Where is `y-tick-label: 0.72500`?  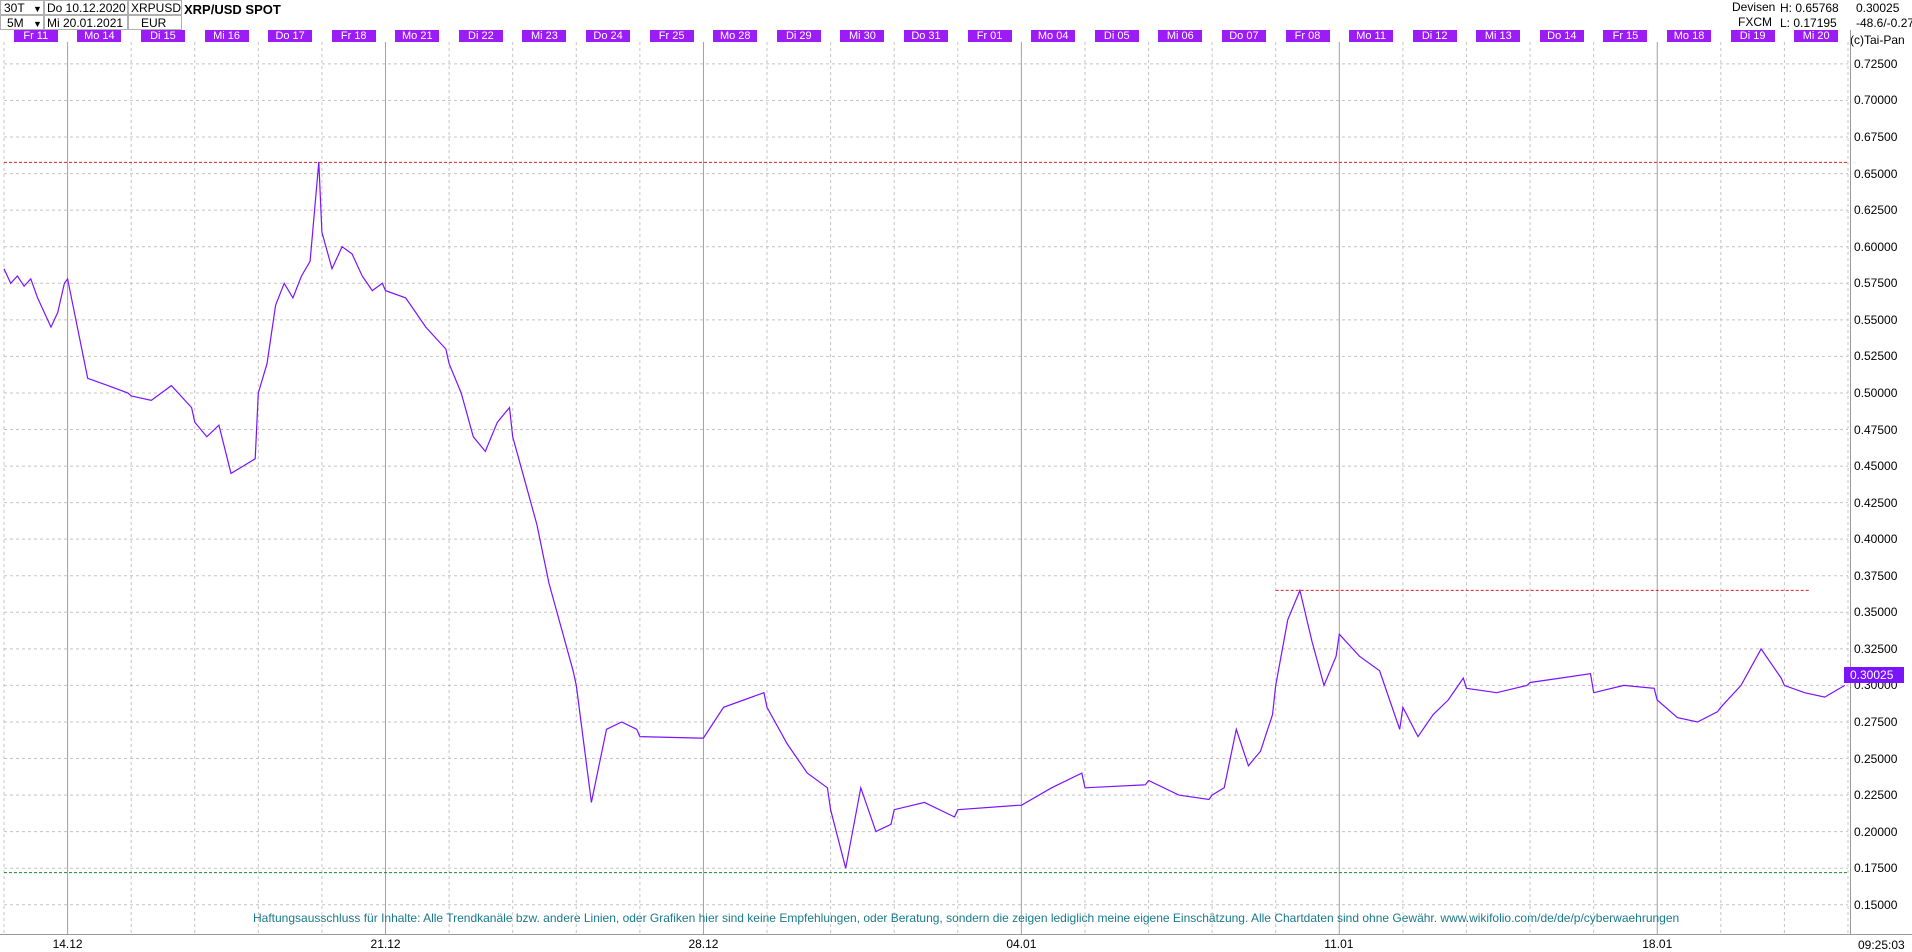
y-tick-label: 0.72500 is located at coordinates (1876, 63).